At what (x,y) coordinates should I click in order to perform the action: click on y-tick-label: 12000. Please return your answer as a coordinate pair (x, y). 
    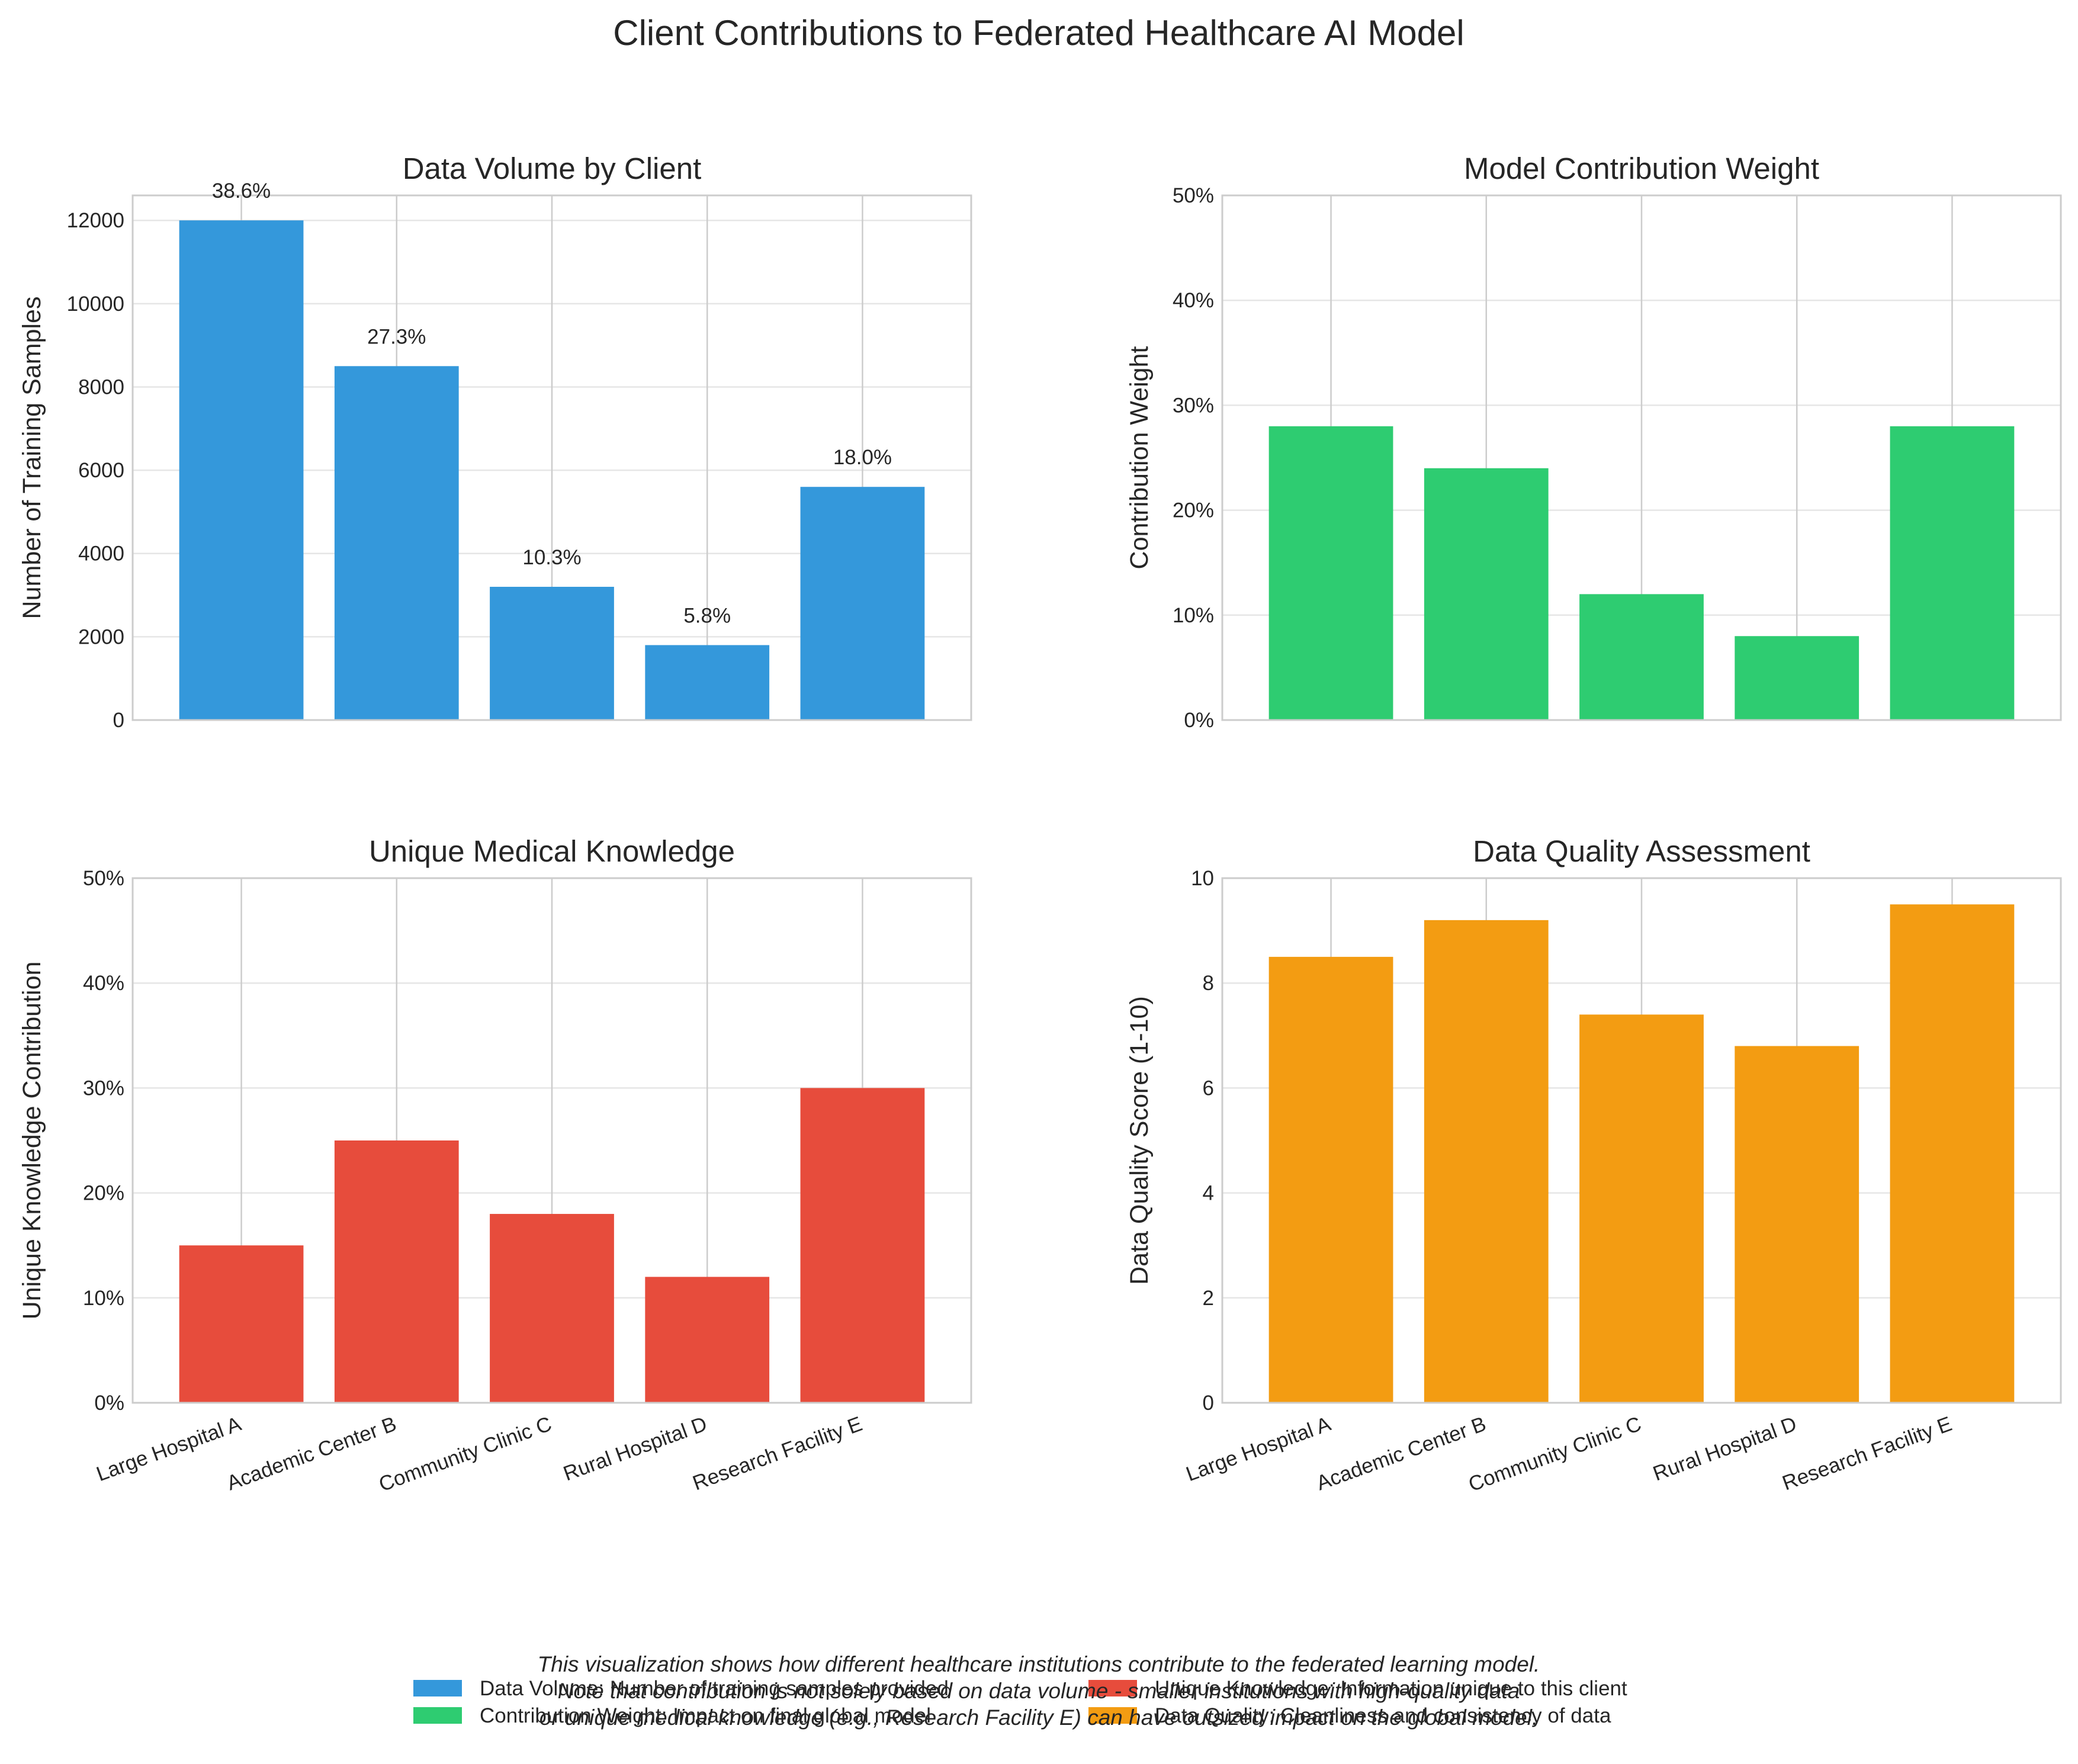
    Looking at the image, I should click on (95, 220).